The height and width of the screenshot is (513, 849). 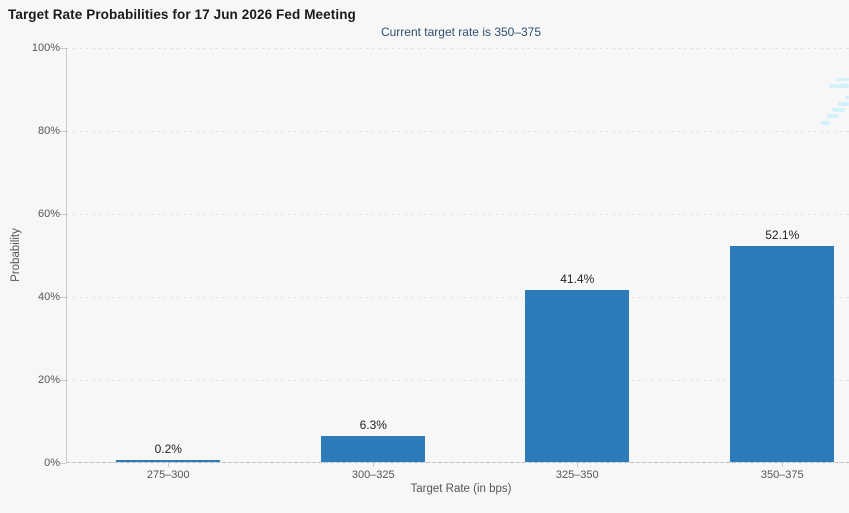 What do you see at coordinates (782, 475) in the screenshot?
I see `x-category-label: 350–375` at bounding box center [782, 475].